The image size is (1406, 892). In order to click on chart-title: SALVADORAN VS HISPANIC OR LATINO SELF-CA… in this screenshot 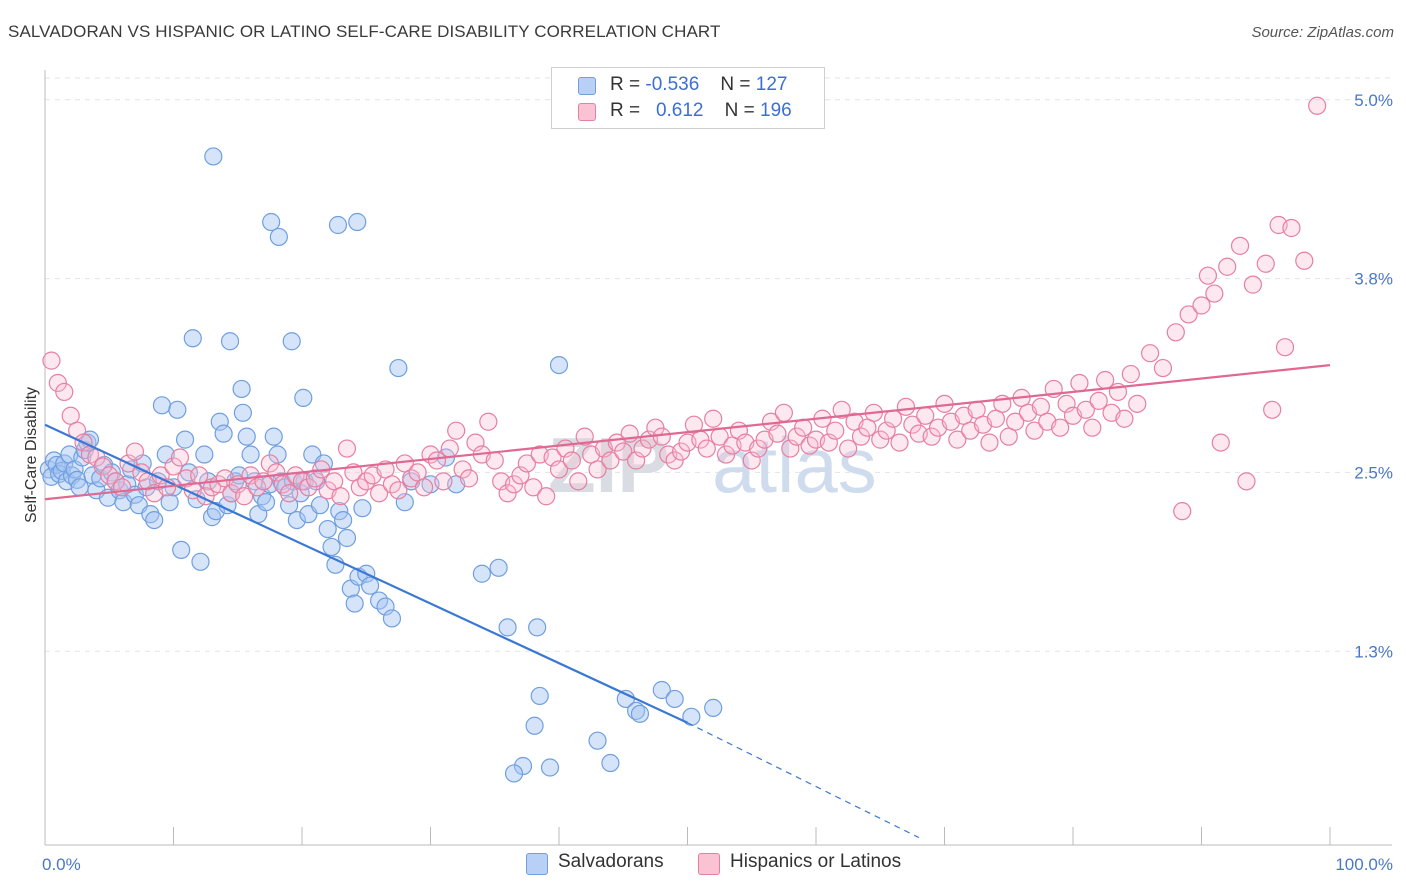, I will do `click(364, 31)`.